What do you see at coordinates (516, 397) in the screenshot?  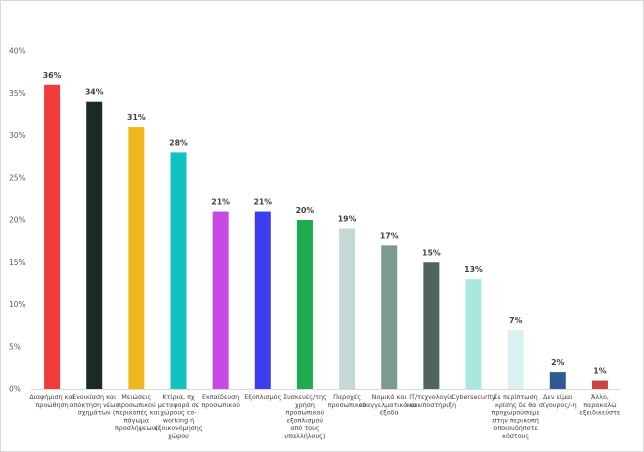 I see `x-tick-label: Σε περίπτωση` at bounding box center [516, 397].